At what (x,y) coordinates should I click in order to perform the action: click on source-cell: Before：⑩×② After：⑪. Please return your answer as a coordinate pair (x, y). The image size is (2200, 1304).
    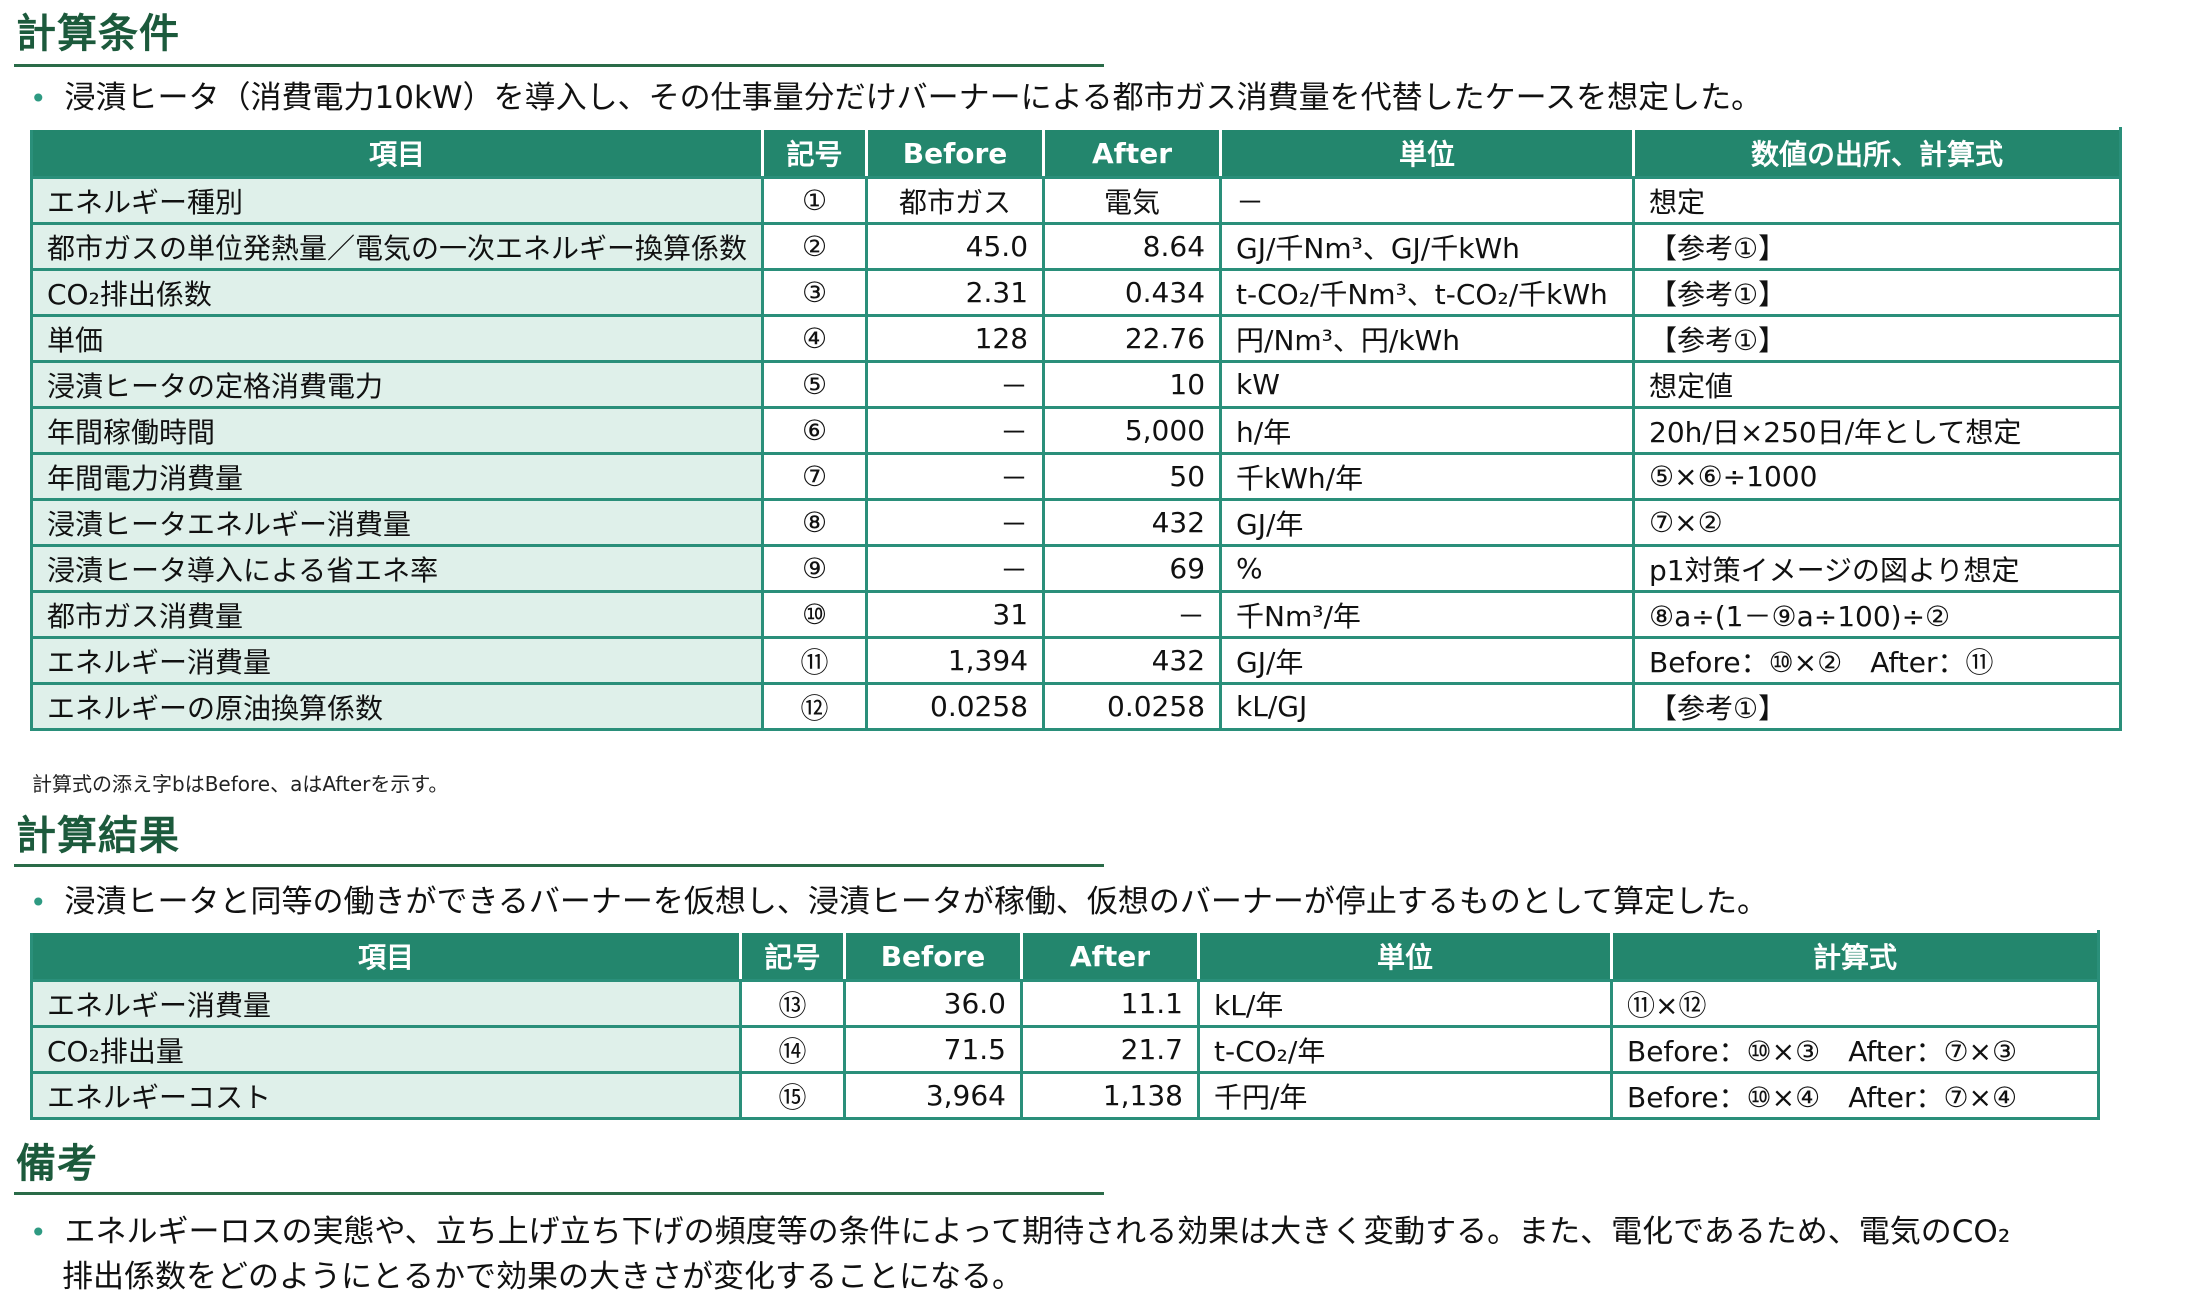
    Looking at the image, I should click on (1877, 660).